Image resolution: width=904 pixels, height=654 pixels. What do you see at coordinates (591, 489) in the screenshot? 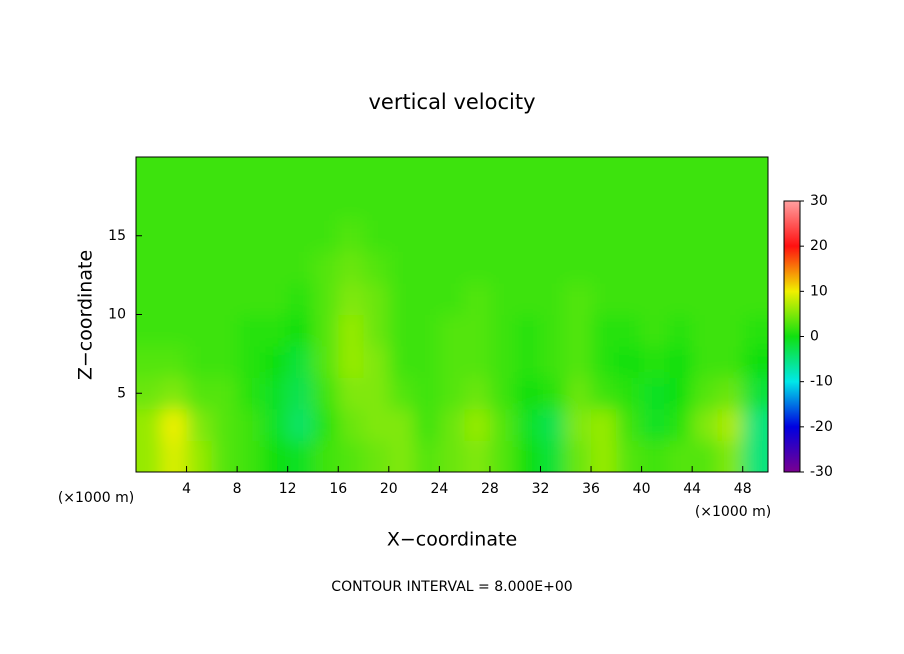
I see `x-tick-label: 36` at bounding box center [591, 489].